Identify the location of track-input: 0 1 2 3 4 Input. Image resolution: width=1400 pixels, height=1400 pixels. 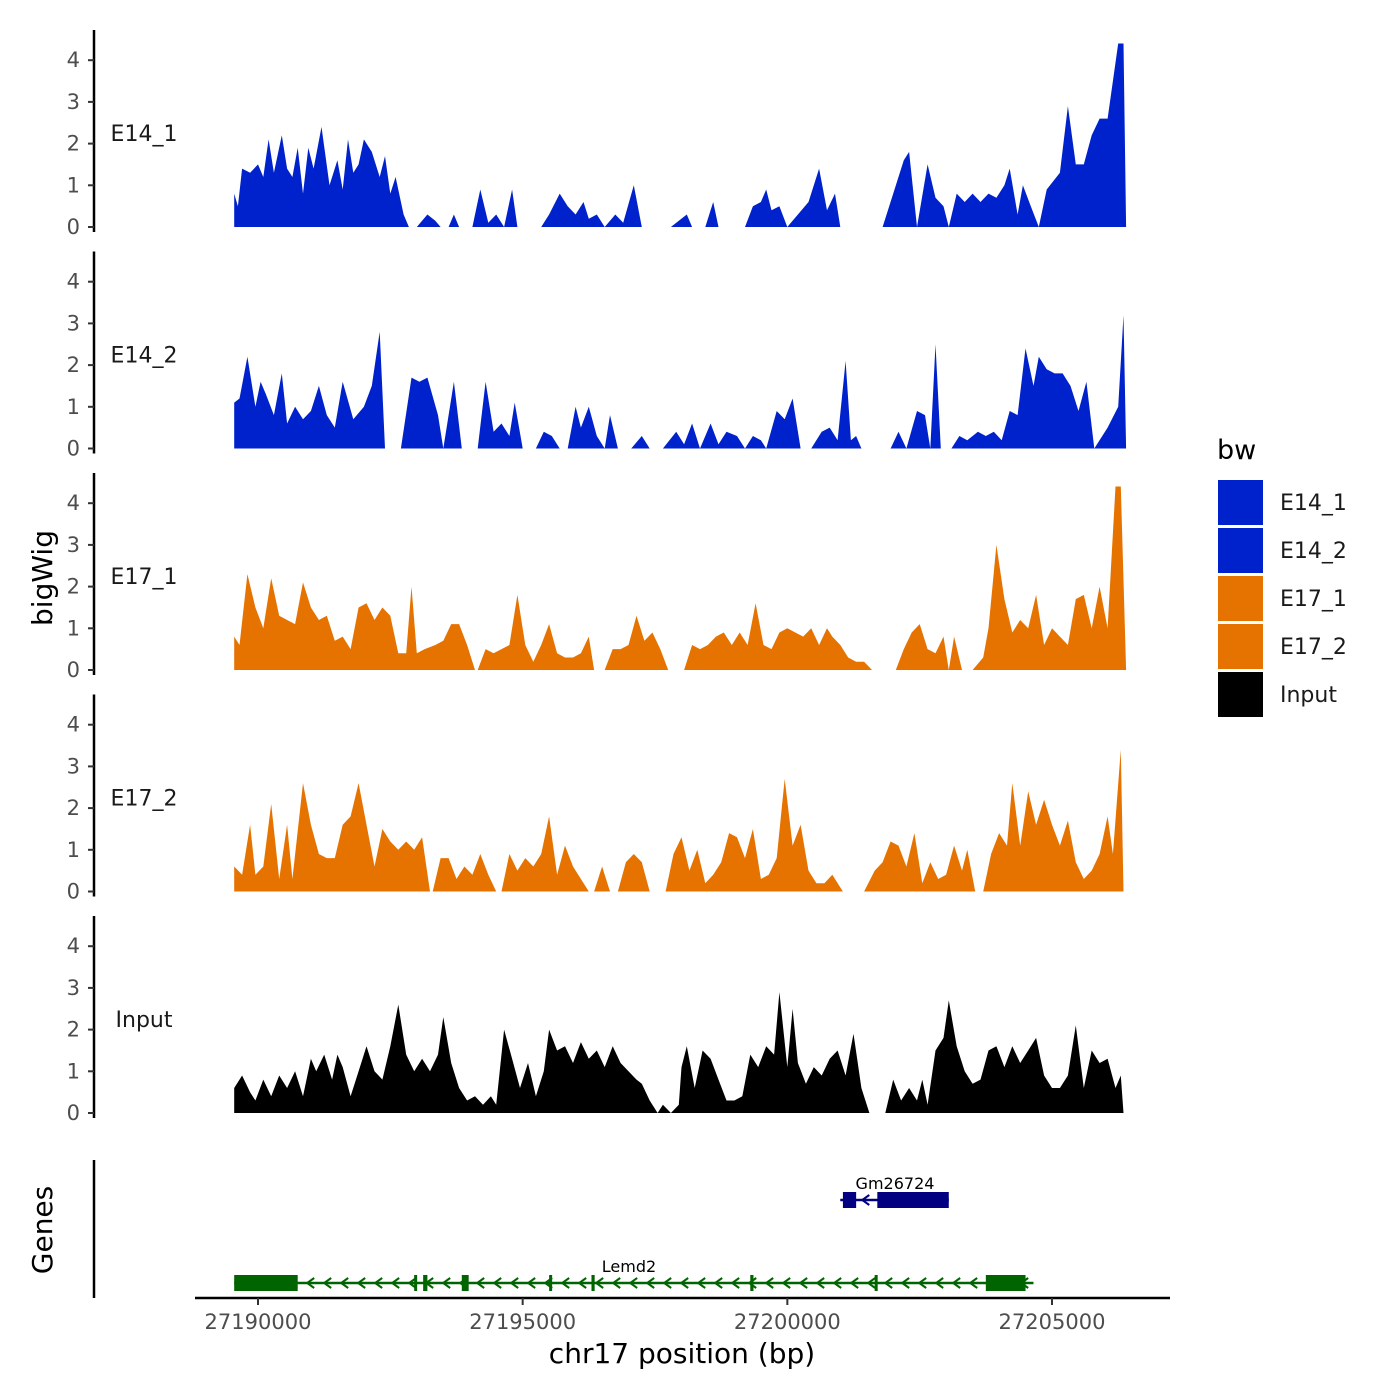
(595, 1020).